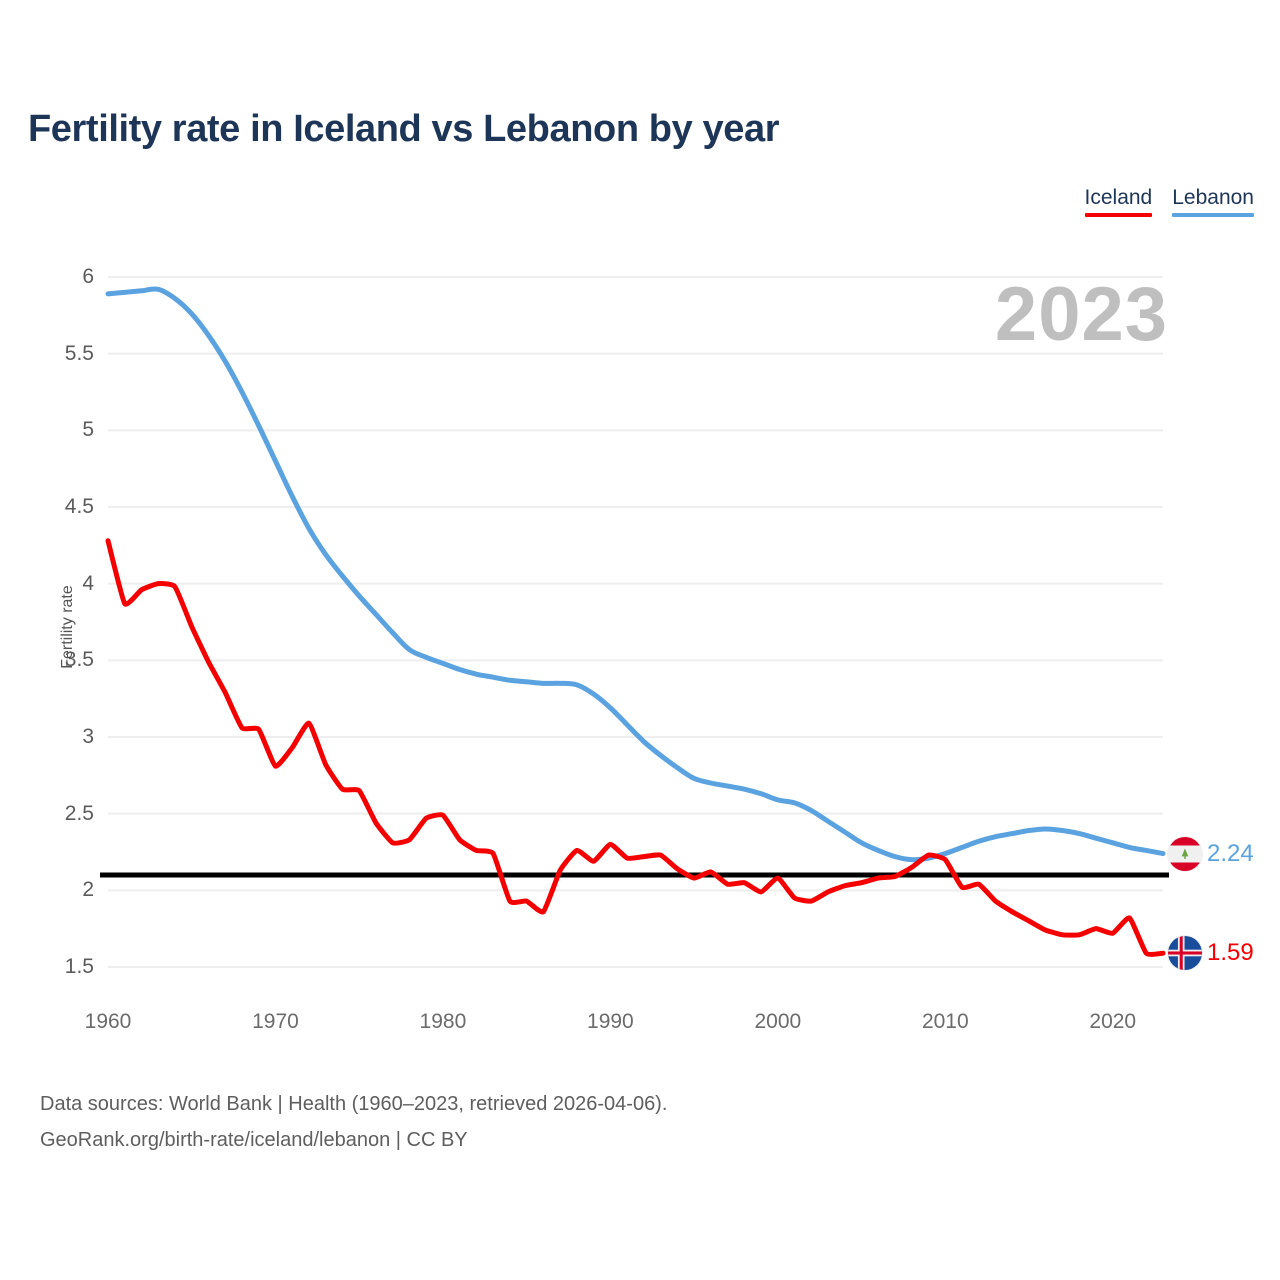 The image size is (1280, 1280). What do you see at coordinates (79, 813) in the screenshot?
I see `y-tick-label: 2.5` at bounding box center [79, 813].